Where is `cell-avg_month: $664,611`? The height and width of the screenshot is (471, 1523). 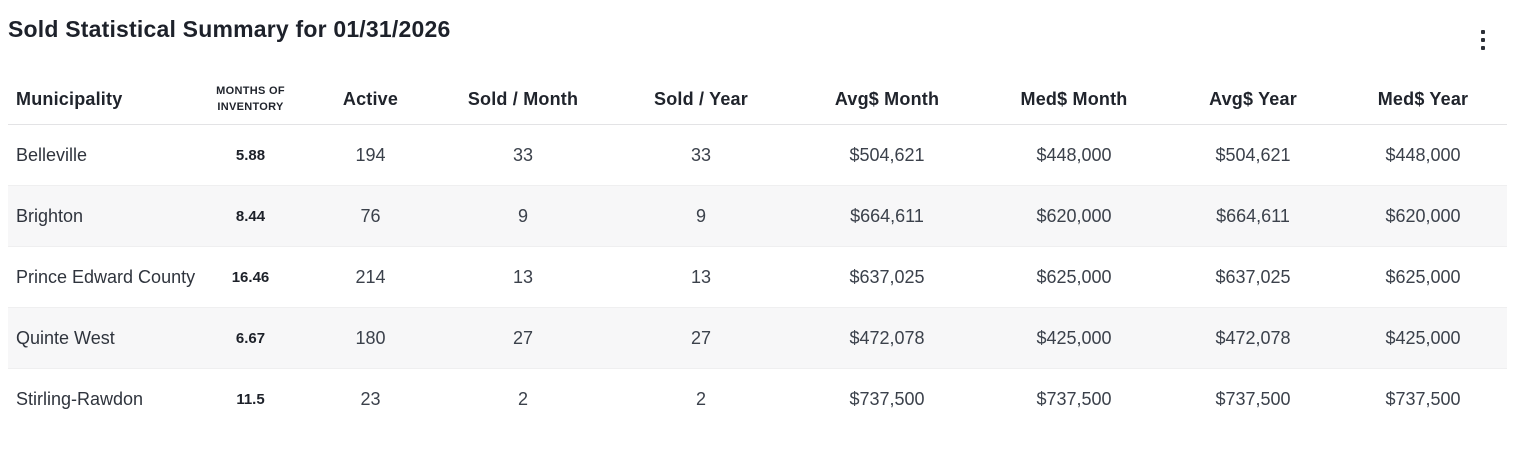
cell-avg_month: $664,611 is located at coordinates (887, 216).